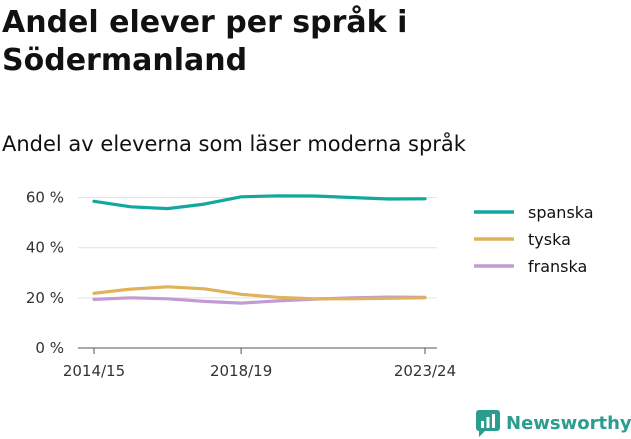  I want to click on legend-label-tyska: tyska, so click(549, 239).